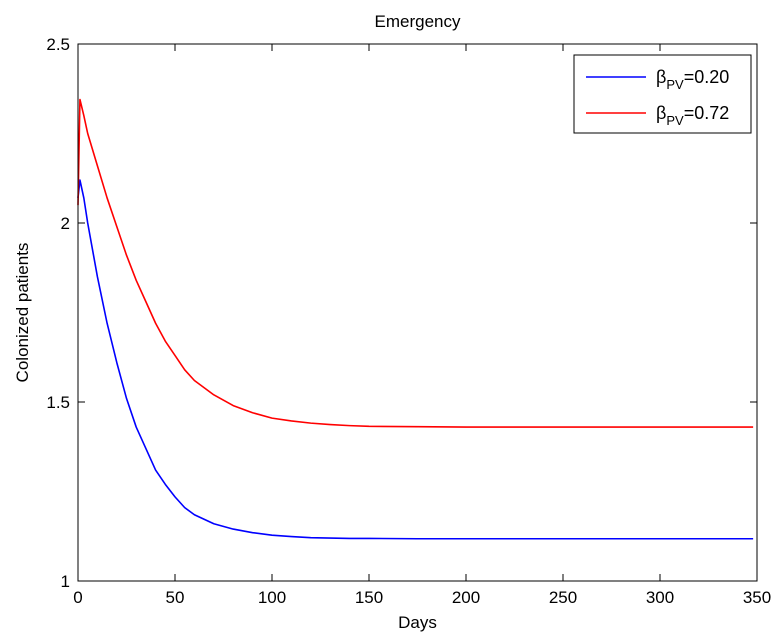  What do you see at coordinates (692, 79) in the screenshot?
I see `legend-label-1: βPV=0.20` at bounding box center [692, 79].